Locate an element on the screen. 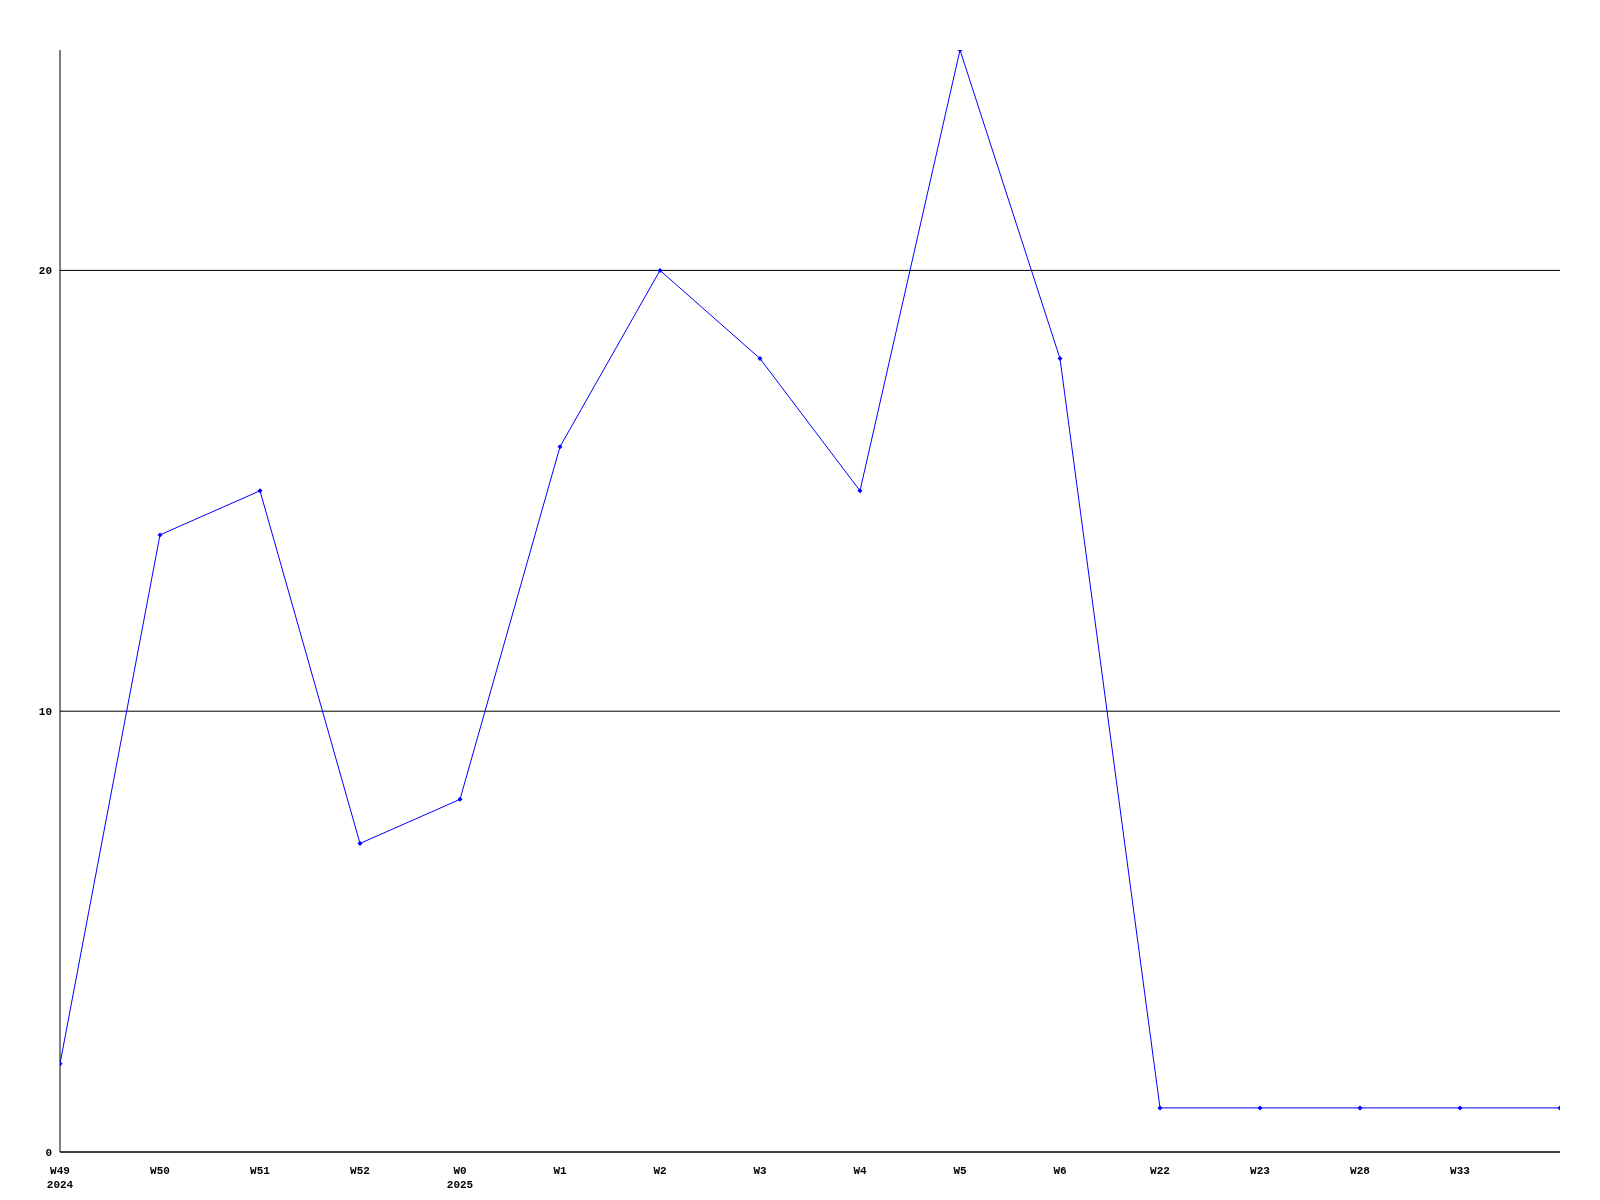 Image resolution: width=1600 pixels, height=1200 pixels. y-tick-label: 10 is located at coordinates (45, 712).